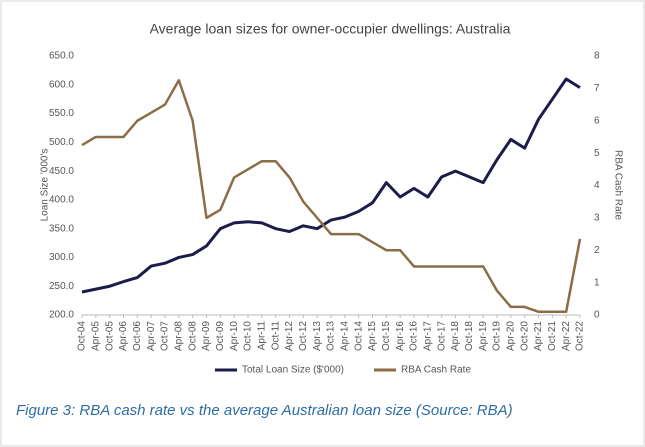 Image resolution: width=645 pixels, height=447 pixels. I want to click on x-tick-label: Apr-11, so click(261, 336).